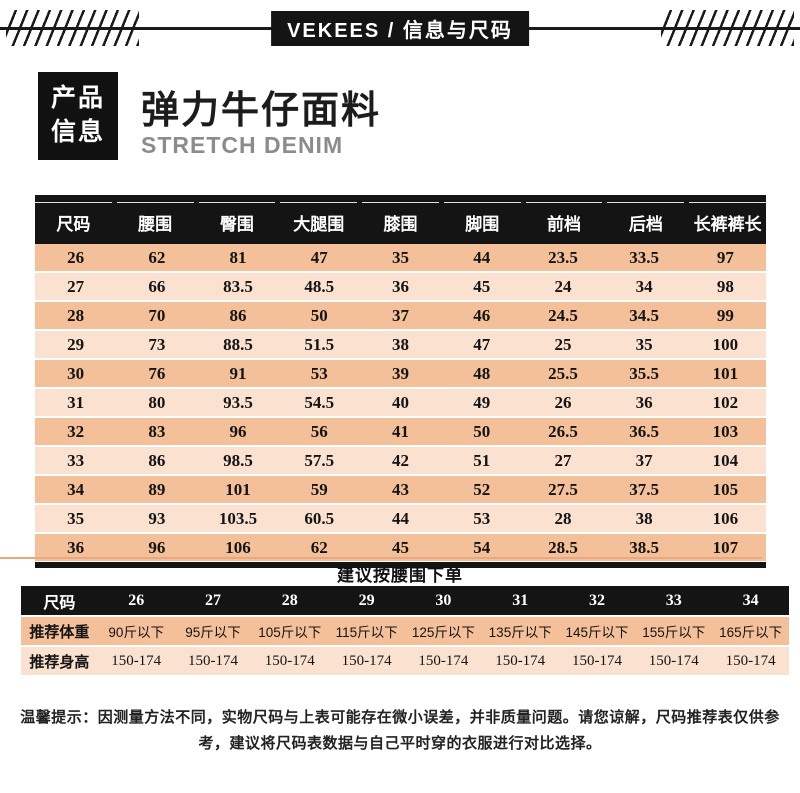 The image size is (800, 793). I want to click on size-cell: 99, so click(725, 315).